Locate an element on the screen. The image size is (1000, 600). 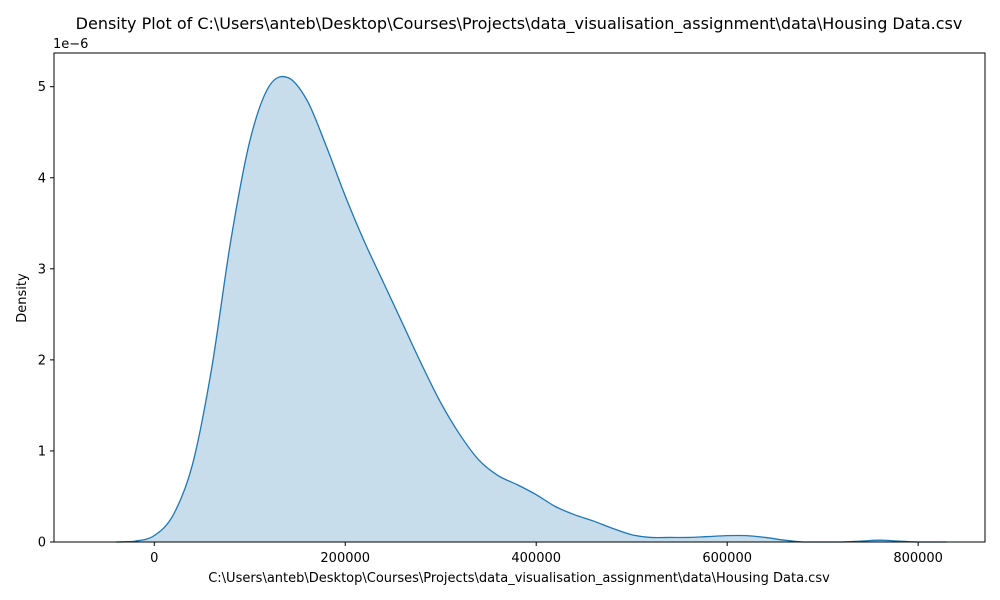
x-tick-label: 600000 is located at coordinates (727, 558).